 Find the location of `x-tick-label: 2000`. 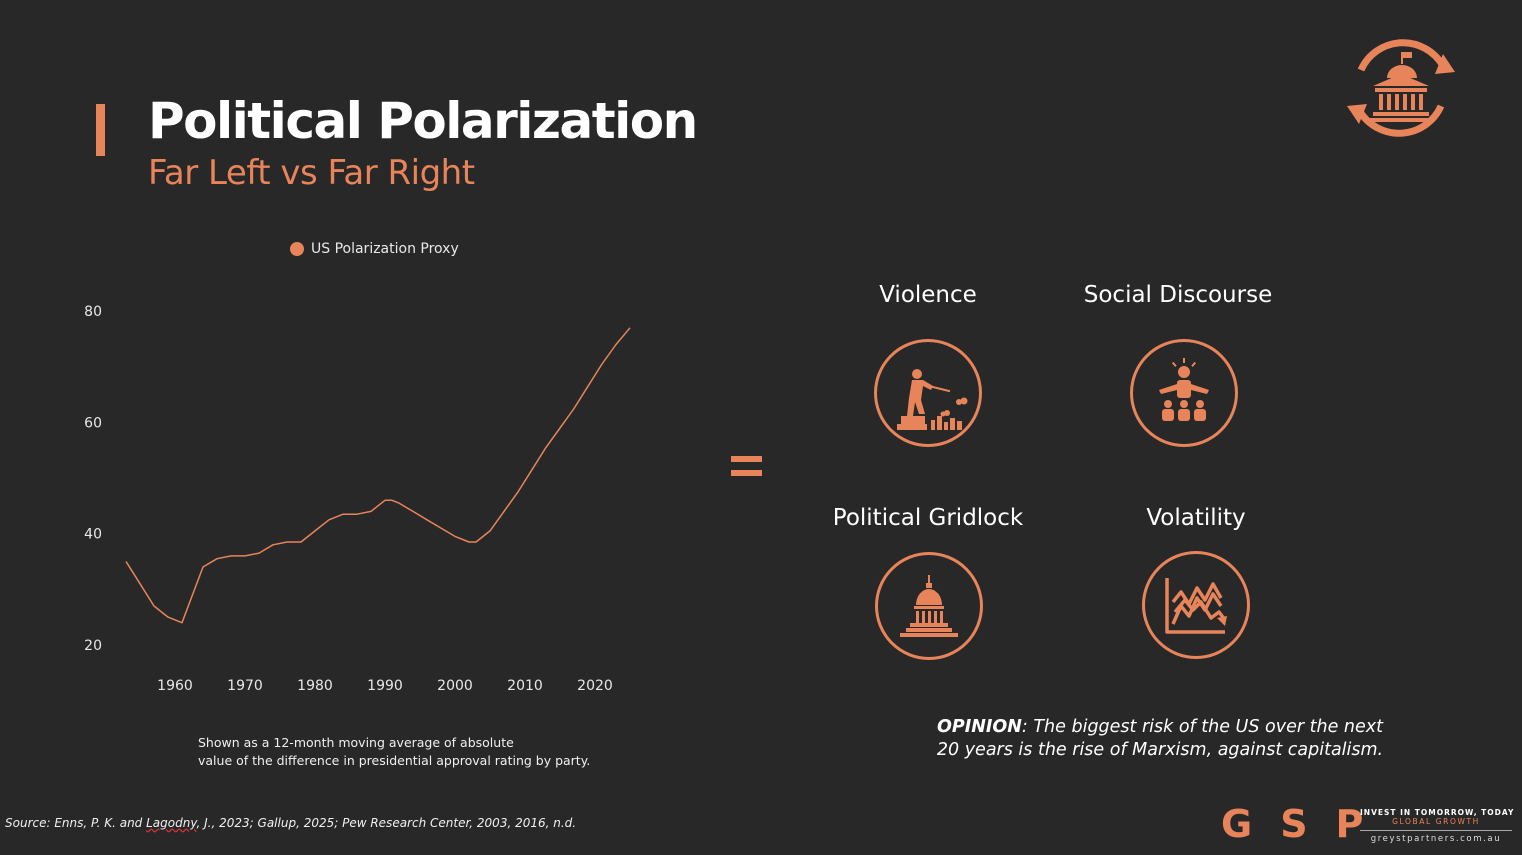

x-tick-label: 2000 is located at coordinates (455, 686).